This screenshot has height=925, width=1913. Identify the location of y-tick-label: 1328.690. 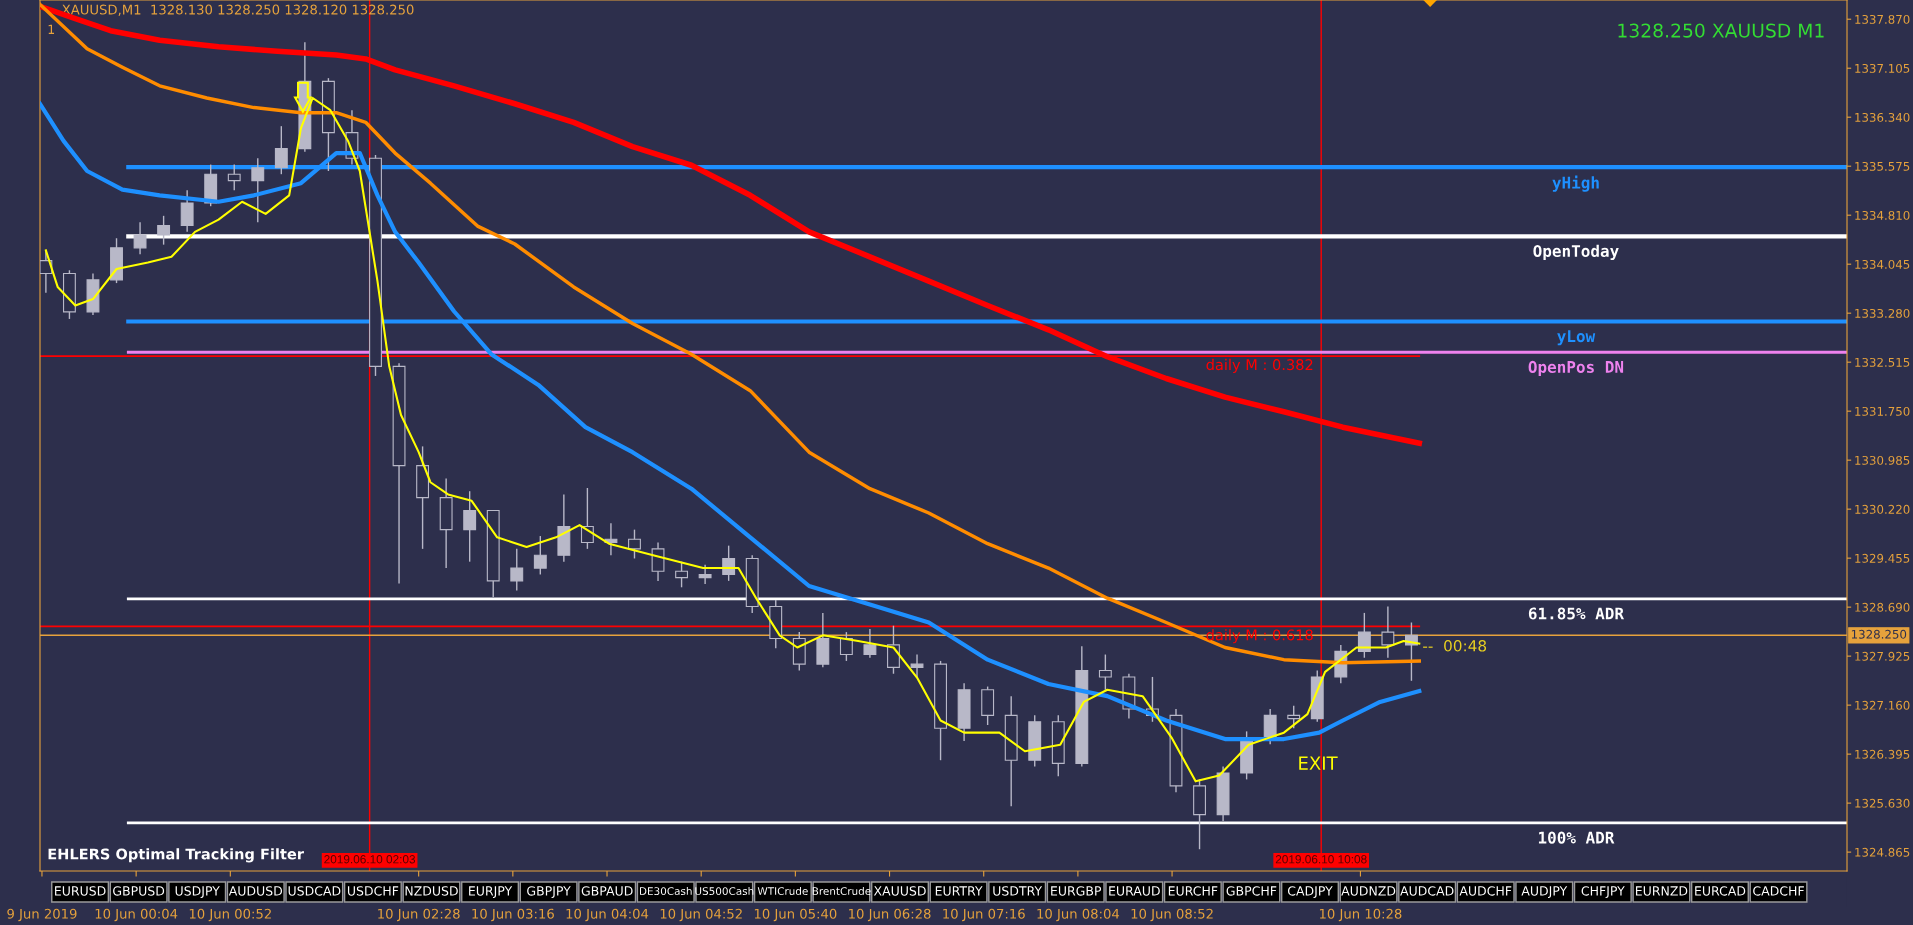
(1882, 607).